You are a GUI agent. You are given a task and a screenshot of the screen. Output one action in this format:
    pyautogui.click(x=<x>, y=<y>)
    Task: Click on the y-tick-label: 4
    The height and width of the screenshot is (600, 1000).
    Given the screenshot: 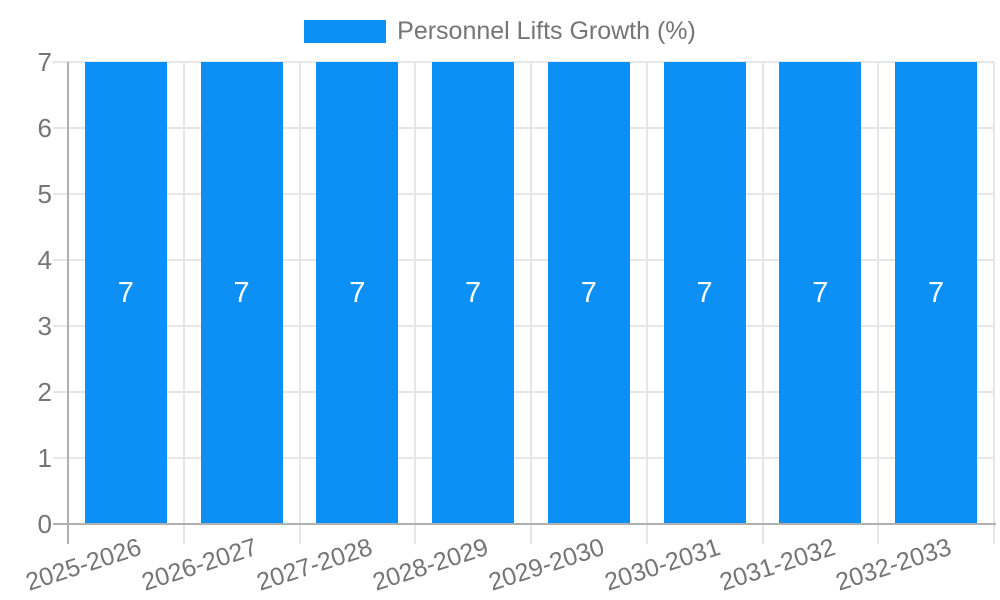 What is the action you would take?
    pyautogui.click(x=44, y=260)
    